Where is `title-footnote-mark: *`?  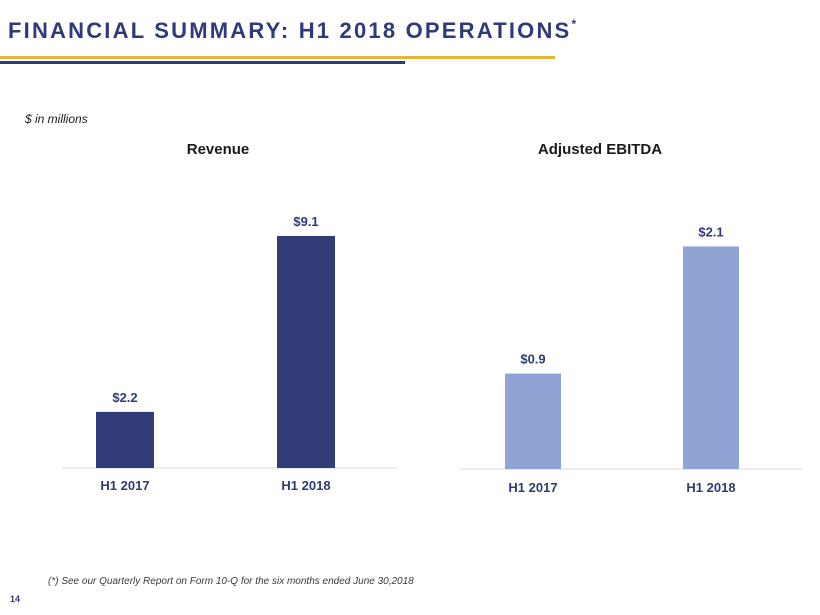 title-footnote-mark: * is located at coordinates (574, 23).